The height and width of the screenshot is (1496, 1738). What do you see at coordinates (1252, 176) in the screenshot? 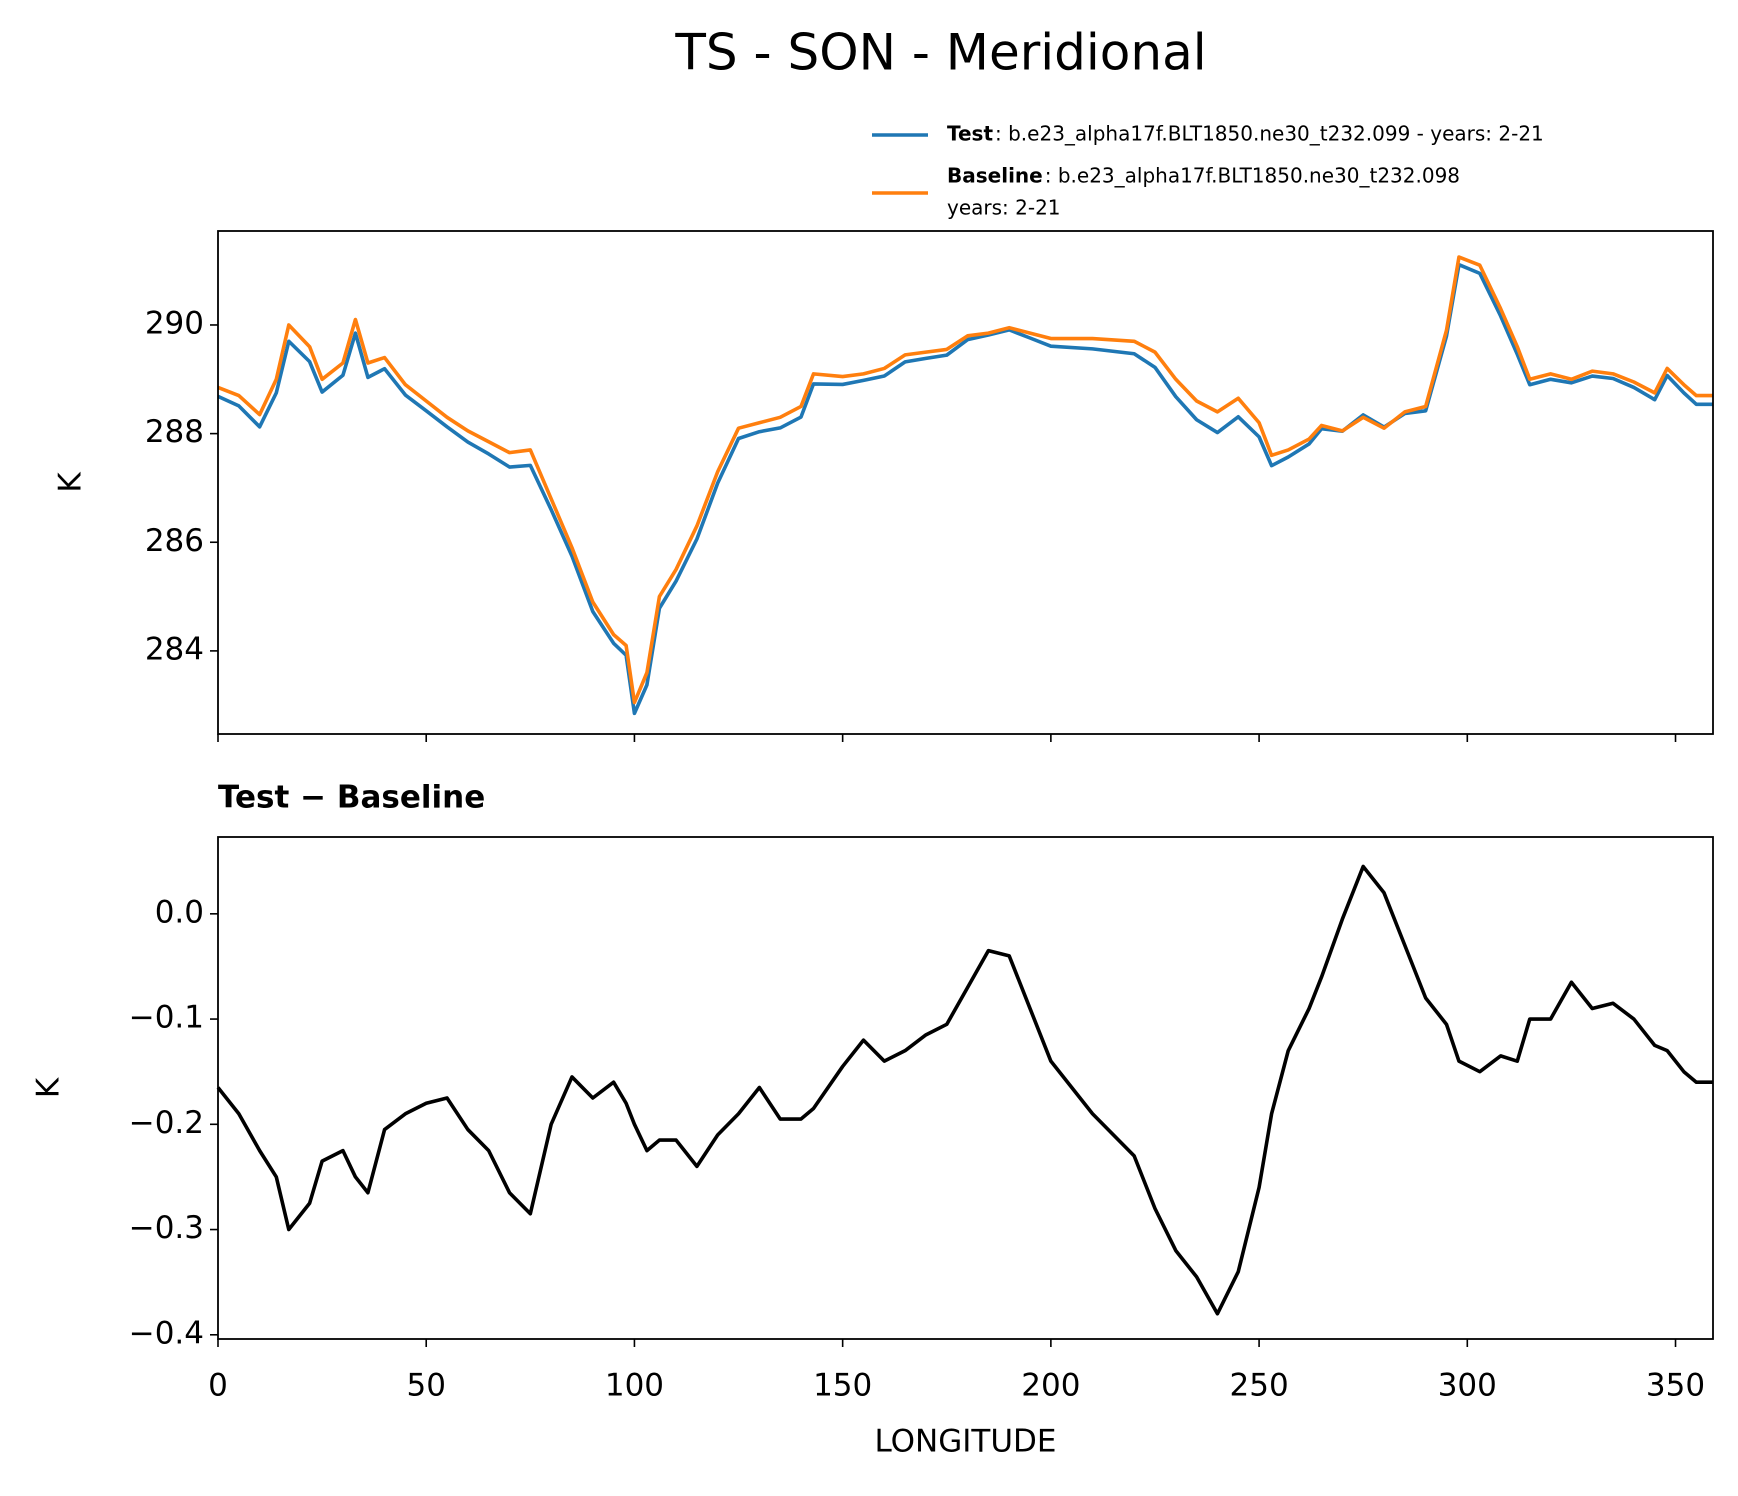
I see `legend-text: : b.e23_alpha17f.BLT1850.ne30_t232.098` at bounding box center [1252, 176].